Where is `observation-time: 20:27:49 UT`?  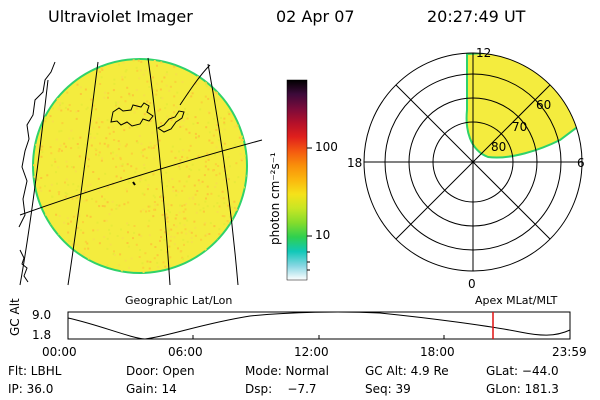 observation-time: 20:27:49 UT is located at coordinates (476, 16).